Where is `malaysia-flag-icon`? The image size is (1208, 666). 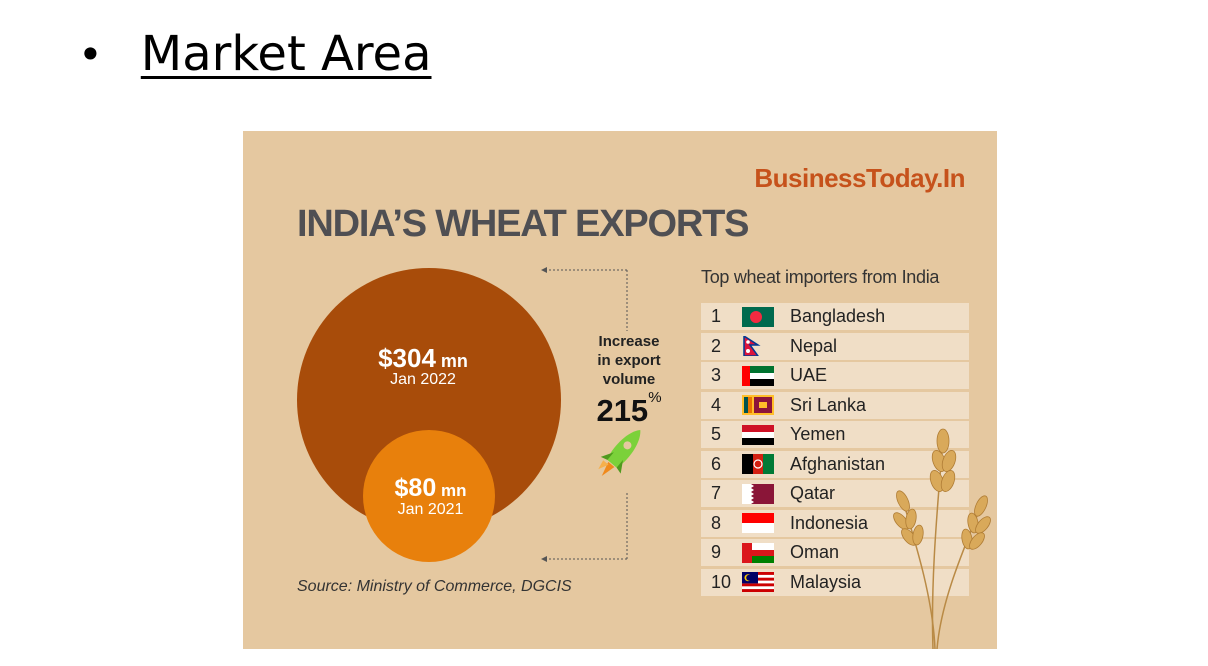 malaysia-flag-icon is located at coordinates (758, 582).